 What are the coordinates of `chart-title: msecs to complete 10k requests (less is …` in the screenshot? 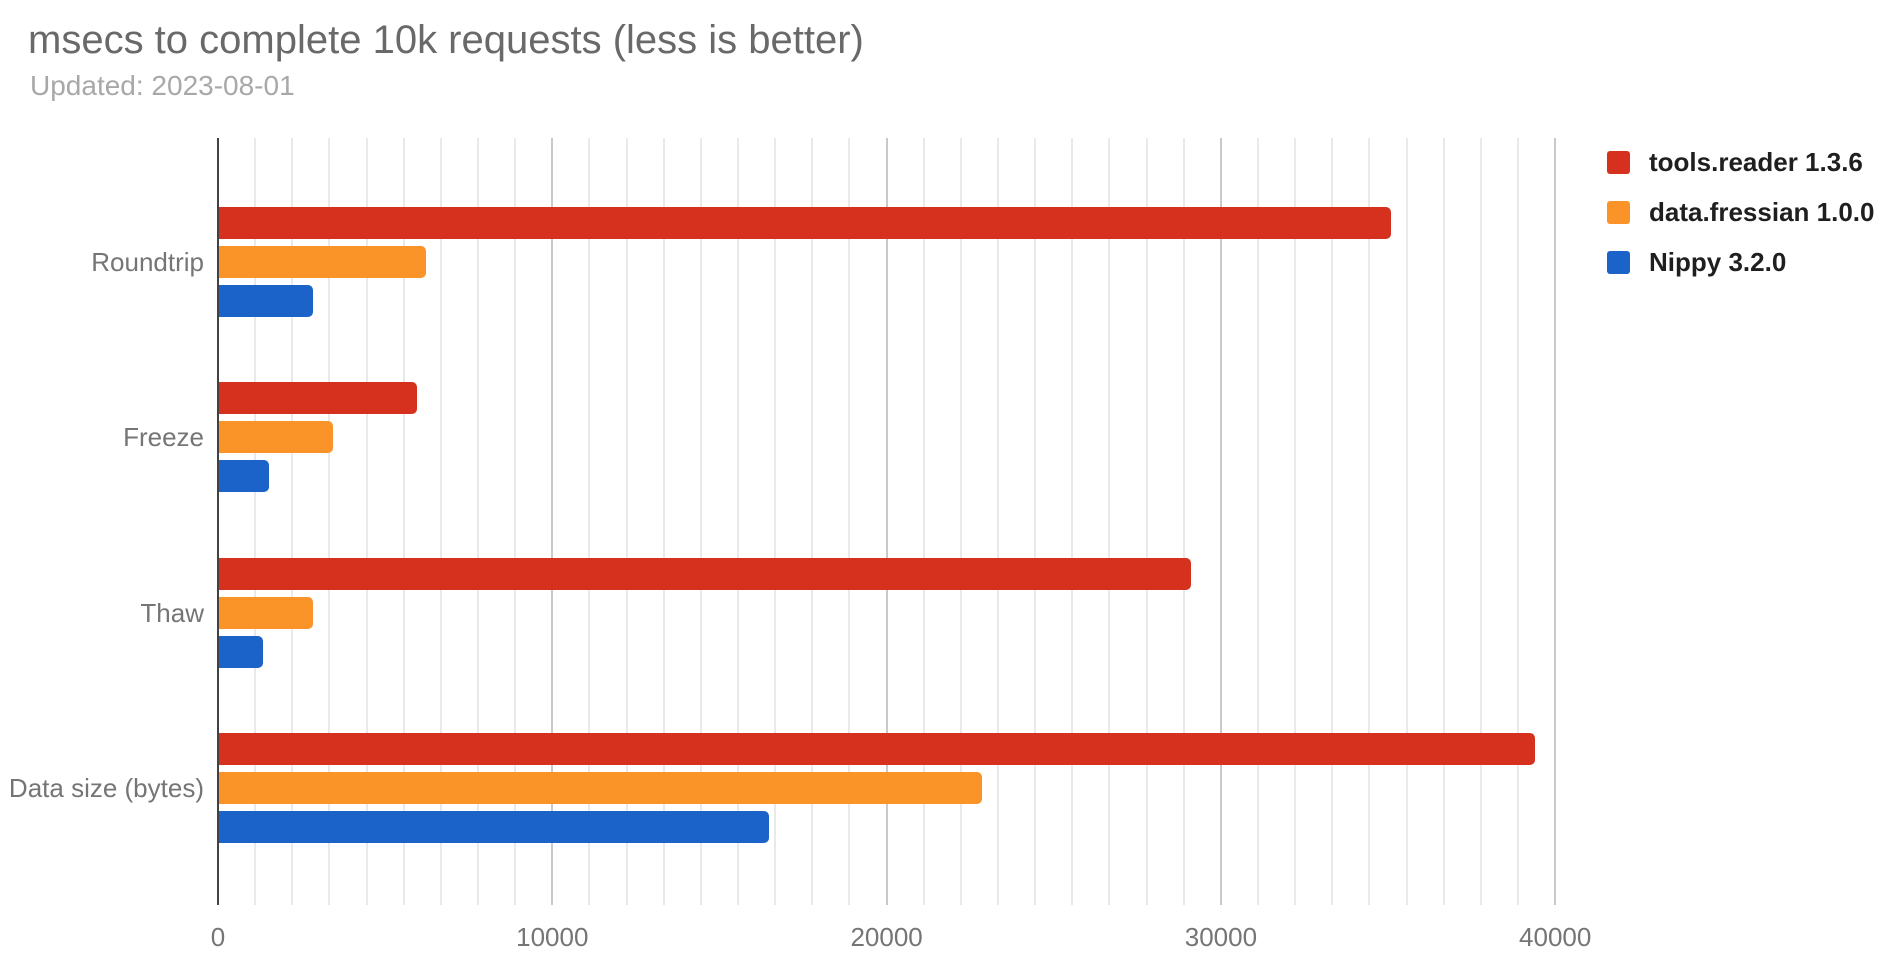 It's located at (446, 40).